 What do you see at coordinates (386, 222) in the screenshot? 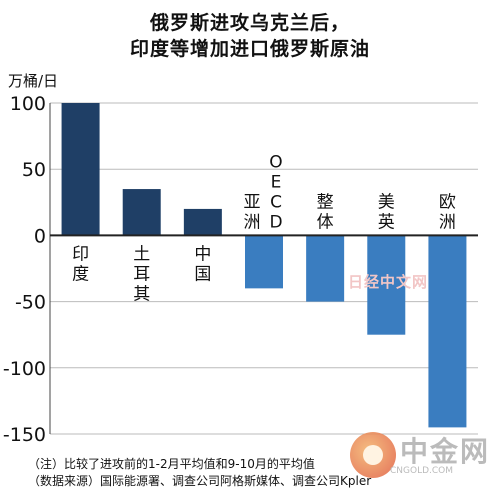
I see `category-label: 英` at bounding box center [386, 222].